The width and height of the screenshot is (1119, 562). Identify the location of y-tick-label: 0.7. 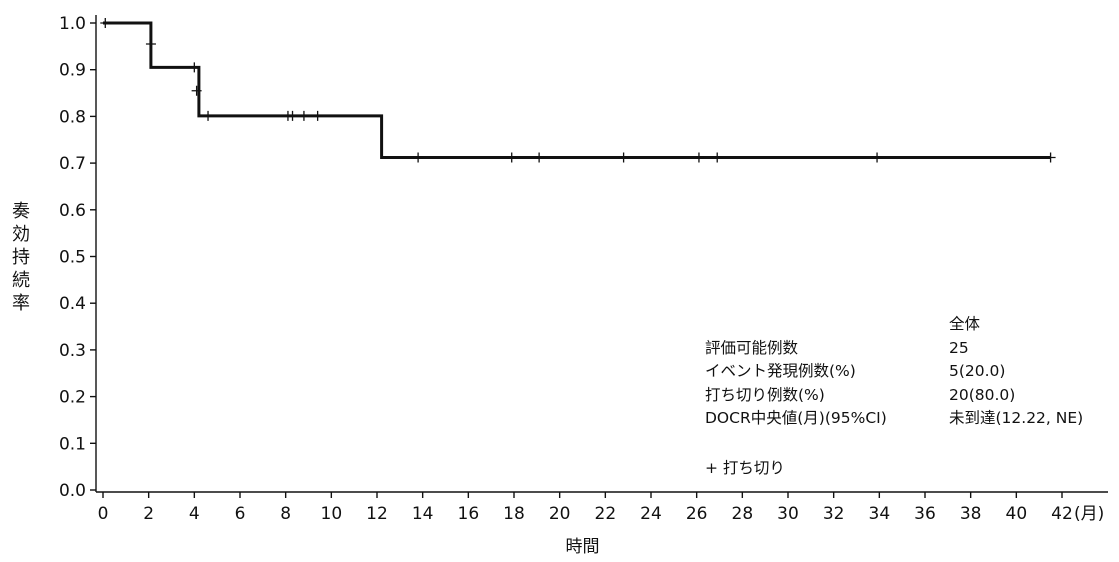
(72, 164).